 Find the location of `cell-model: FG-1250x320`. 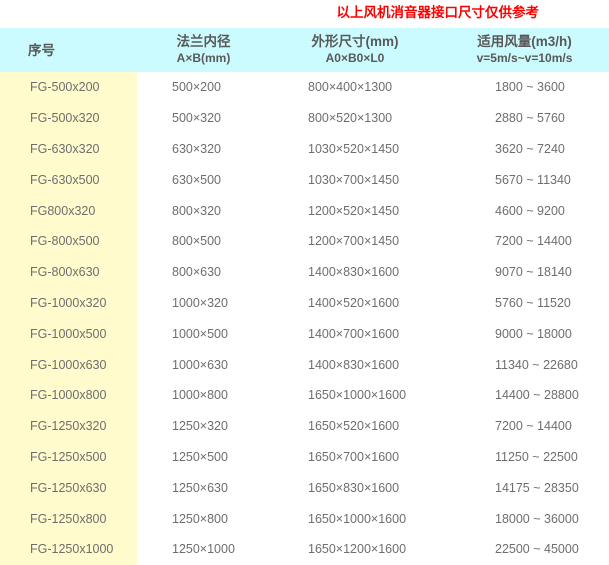

cell-model: FG-1250x320 is located at coordinates (68, 426).